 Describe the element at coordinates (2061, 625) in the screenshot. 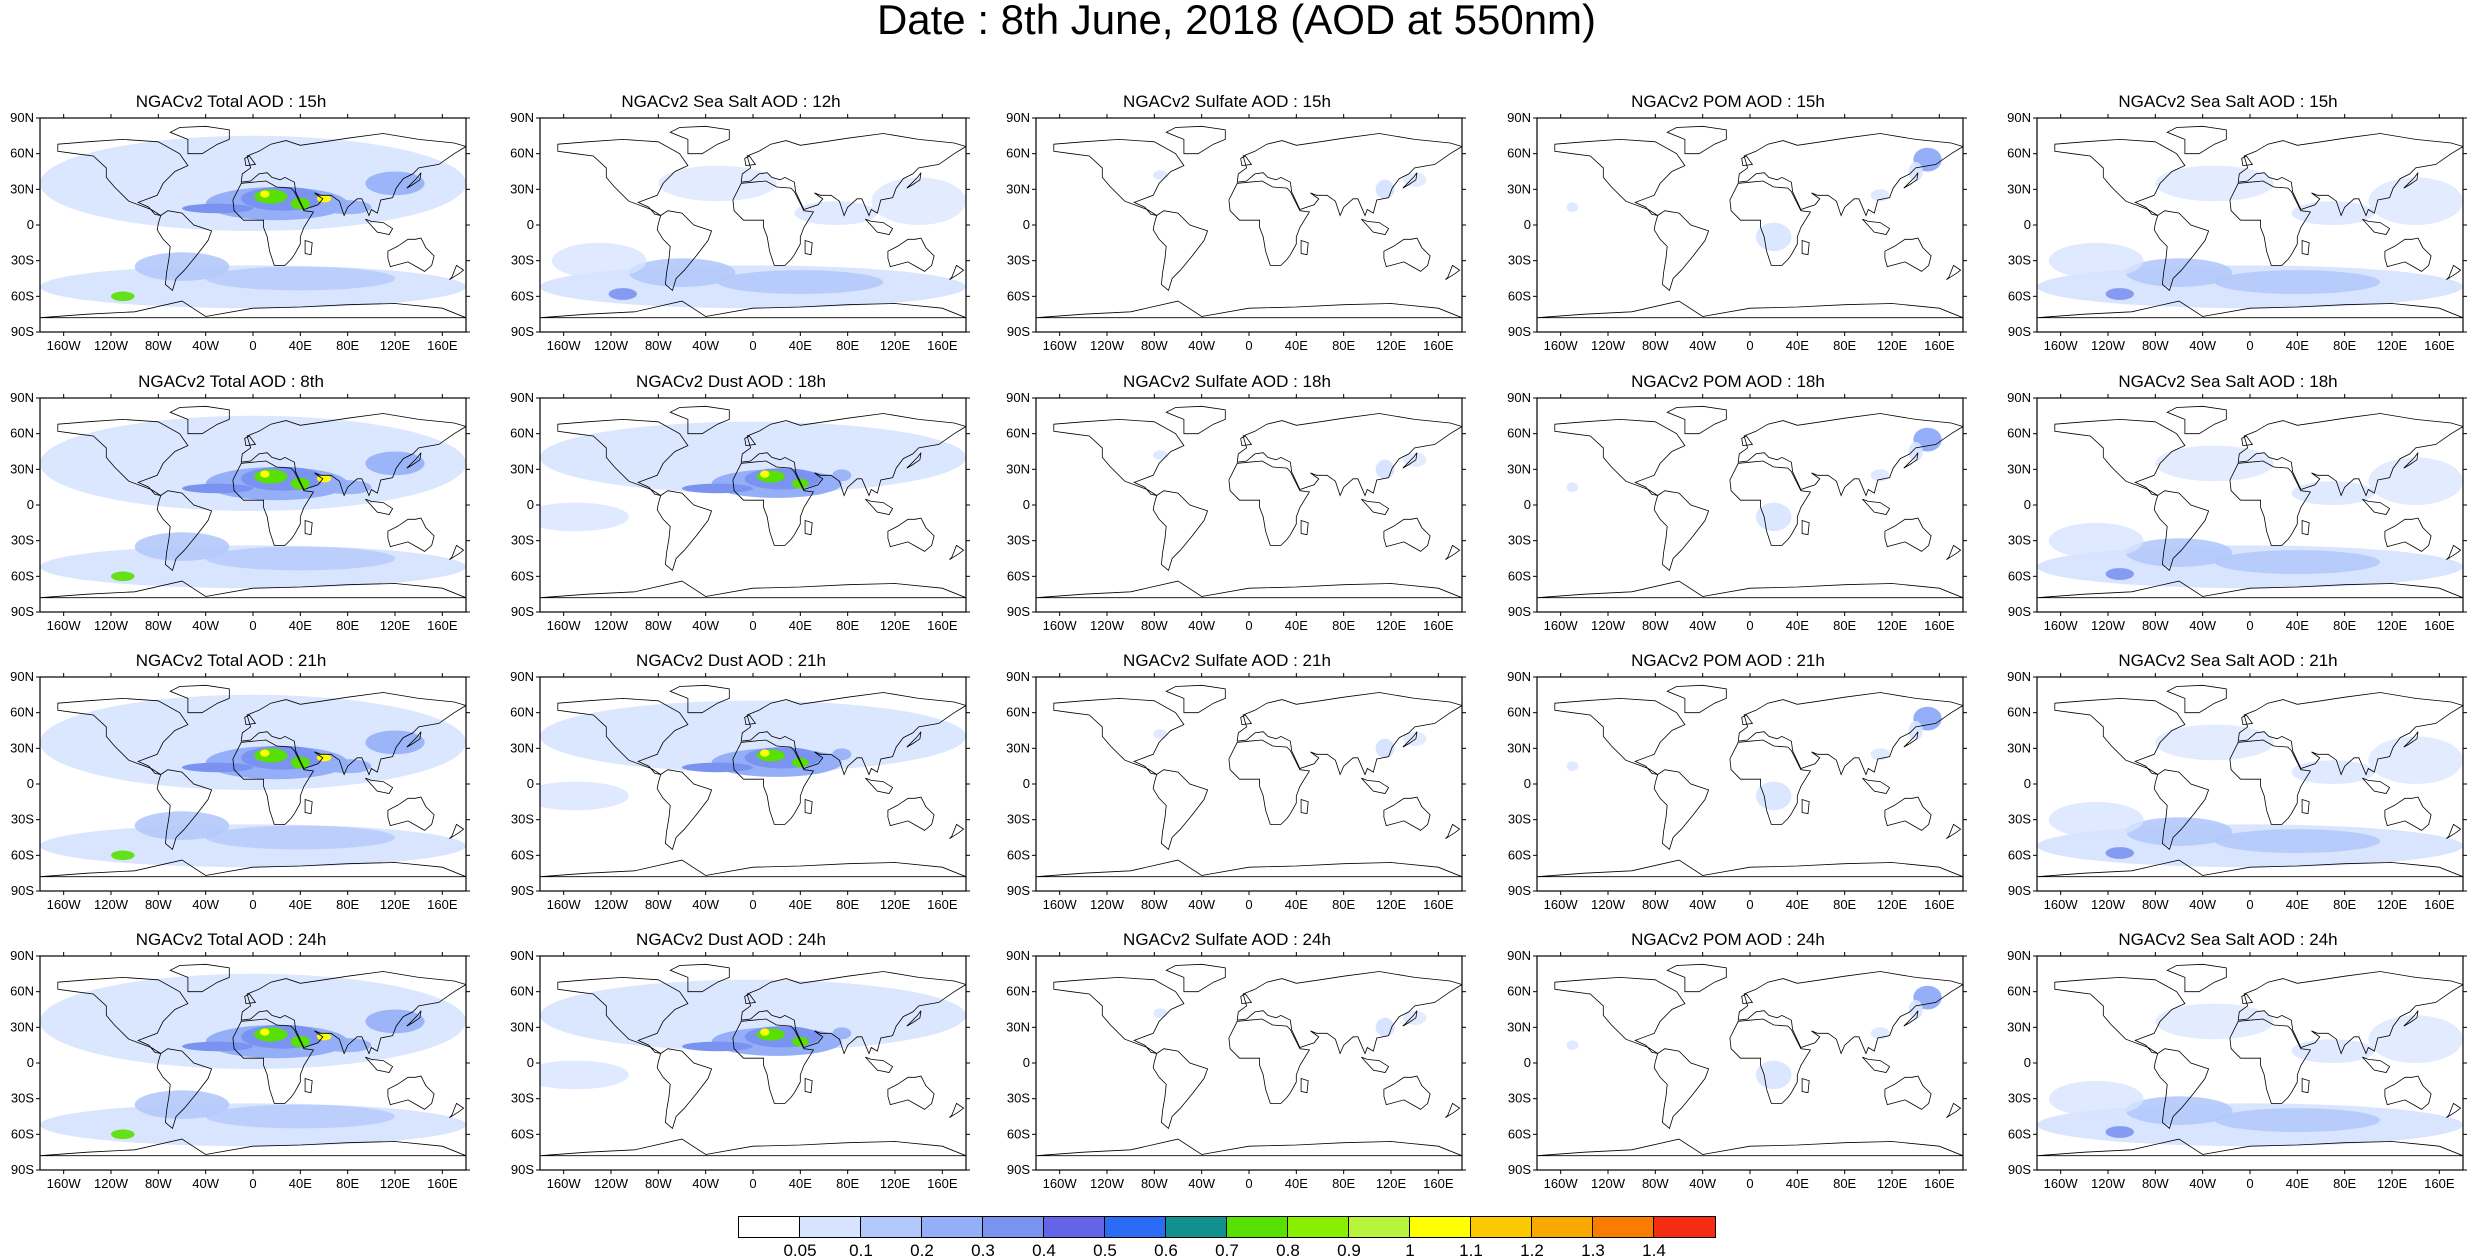

I see `lon-tick-label: 160W` at that location.